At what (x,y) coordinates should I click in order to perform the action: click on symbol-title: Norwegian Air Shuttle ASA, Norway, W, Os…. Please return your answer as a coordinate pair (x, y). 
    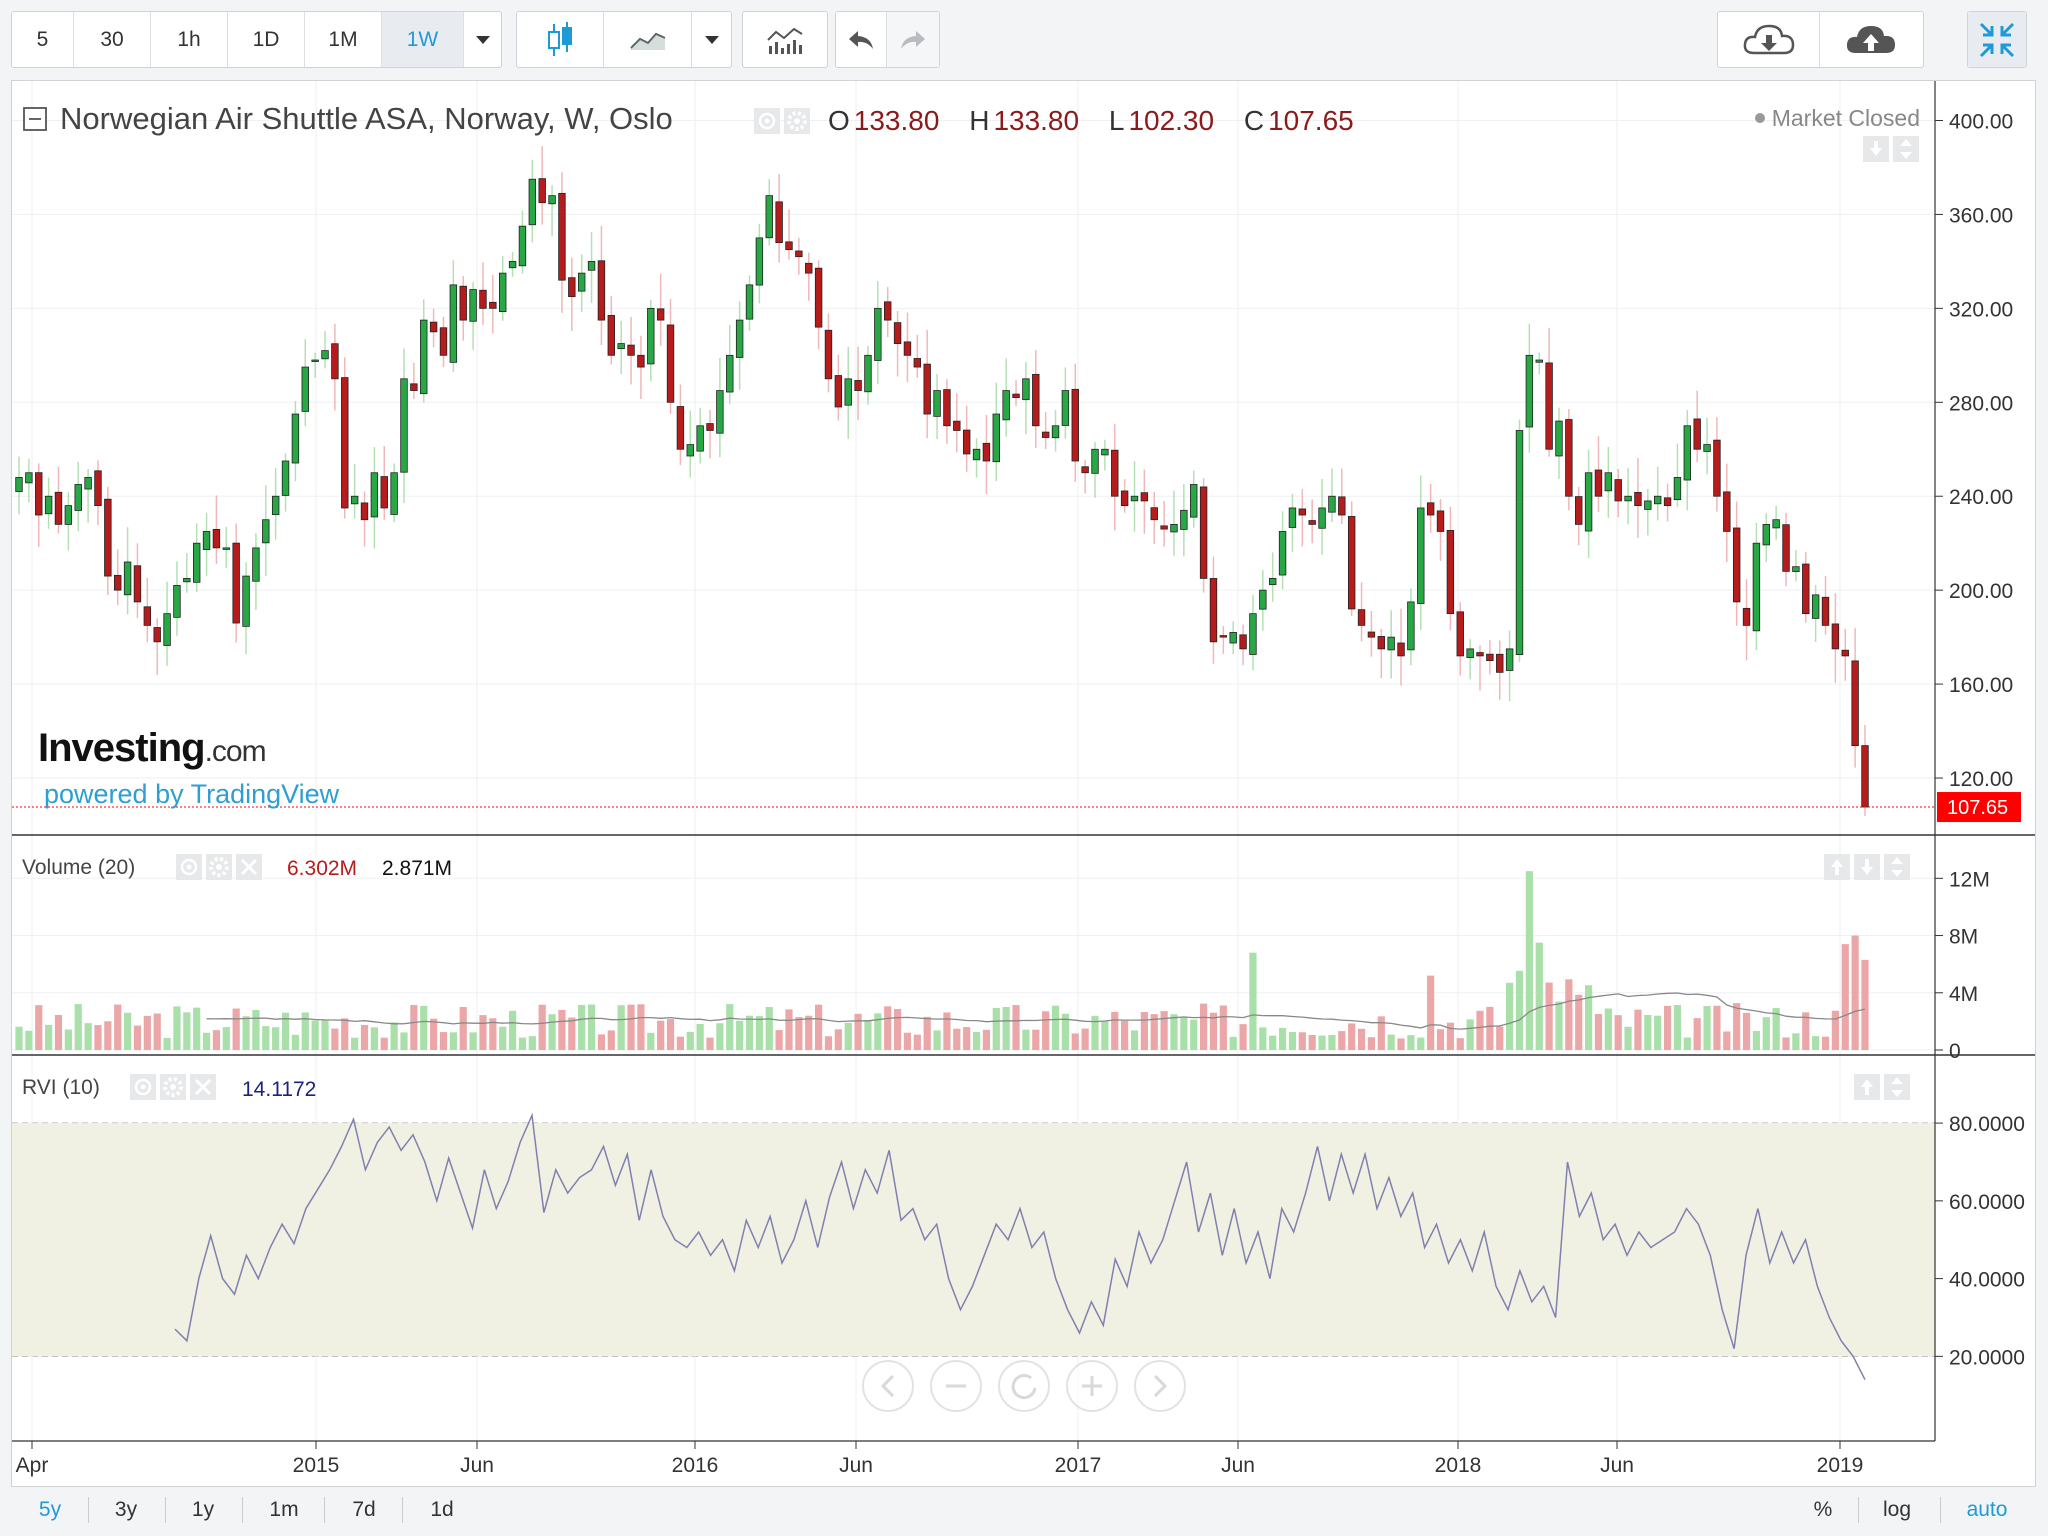
    Looking at the image, I should click on (366, 118).